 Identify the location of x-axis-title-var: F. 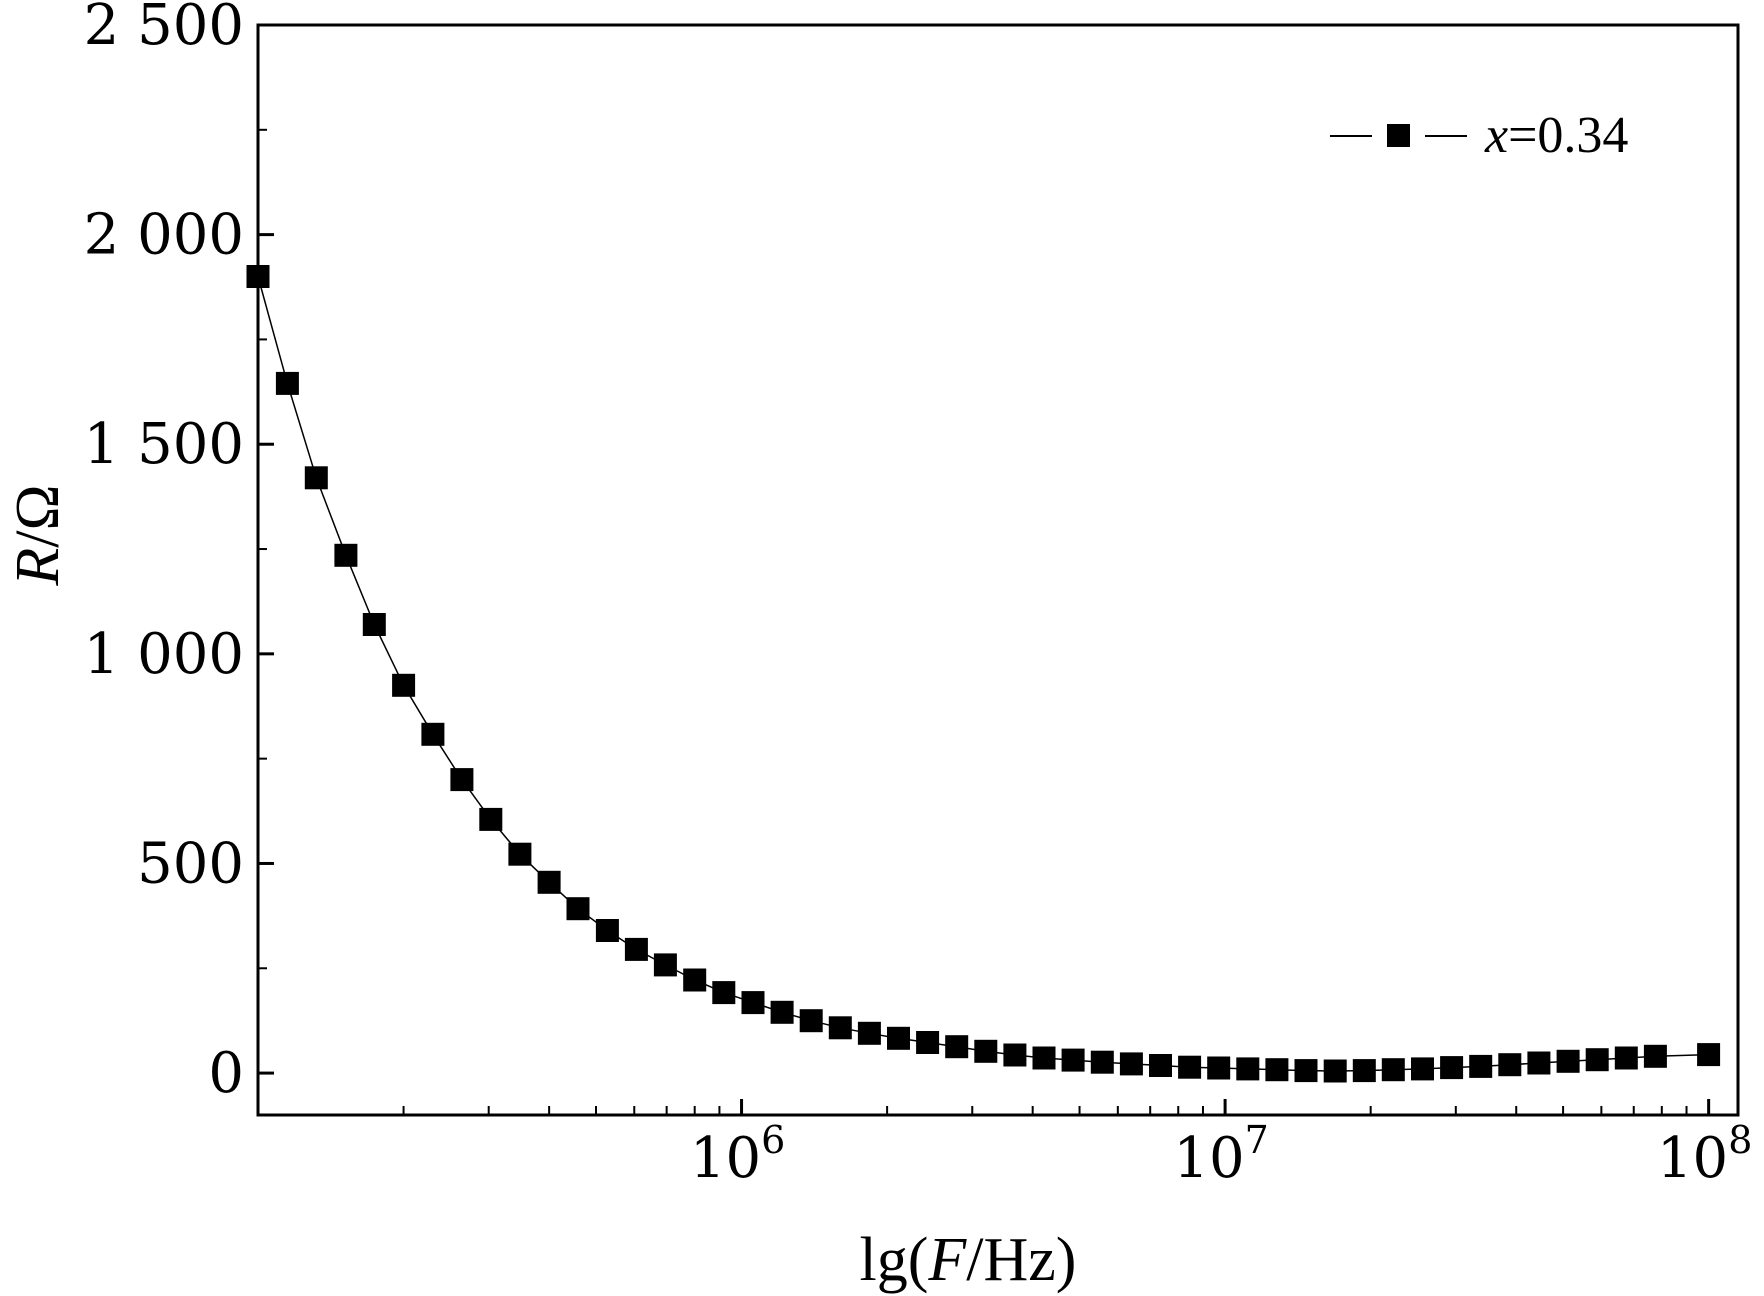
(947, 1260).